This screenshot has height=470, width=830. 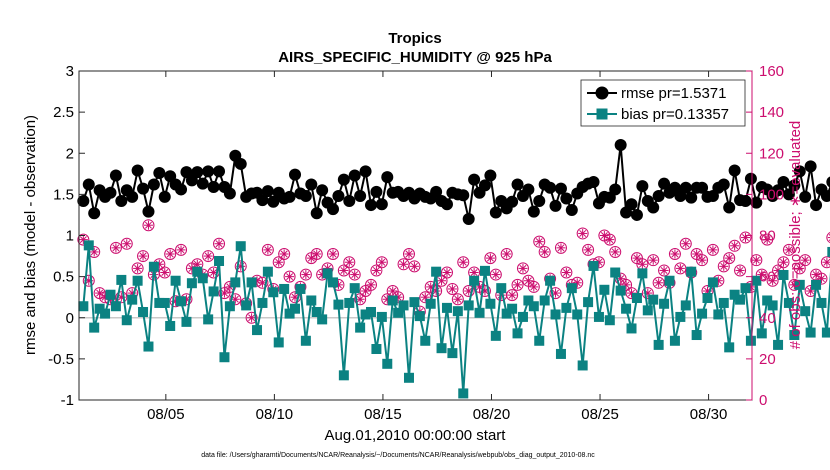 I want to click on right-tick-label: 60, so click(x=767, y=277).